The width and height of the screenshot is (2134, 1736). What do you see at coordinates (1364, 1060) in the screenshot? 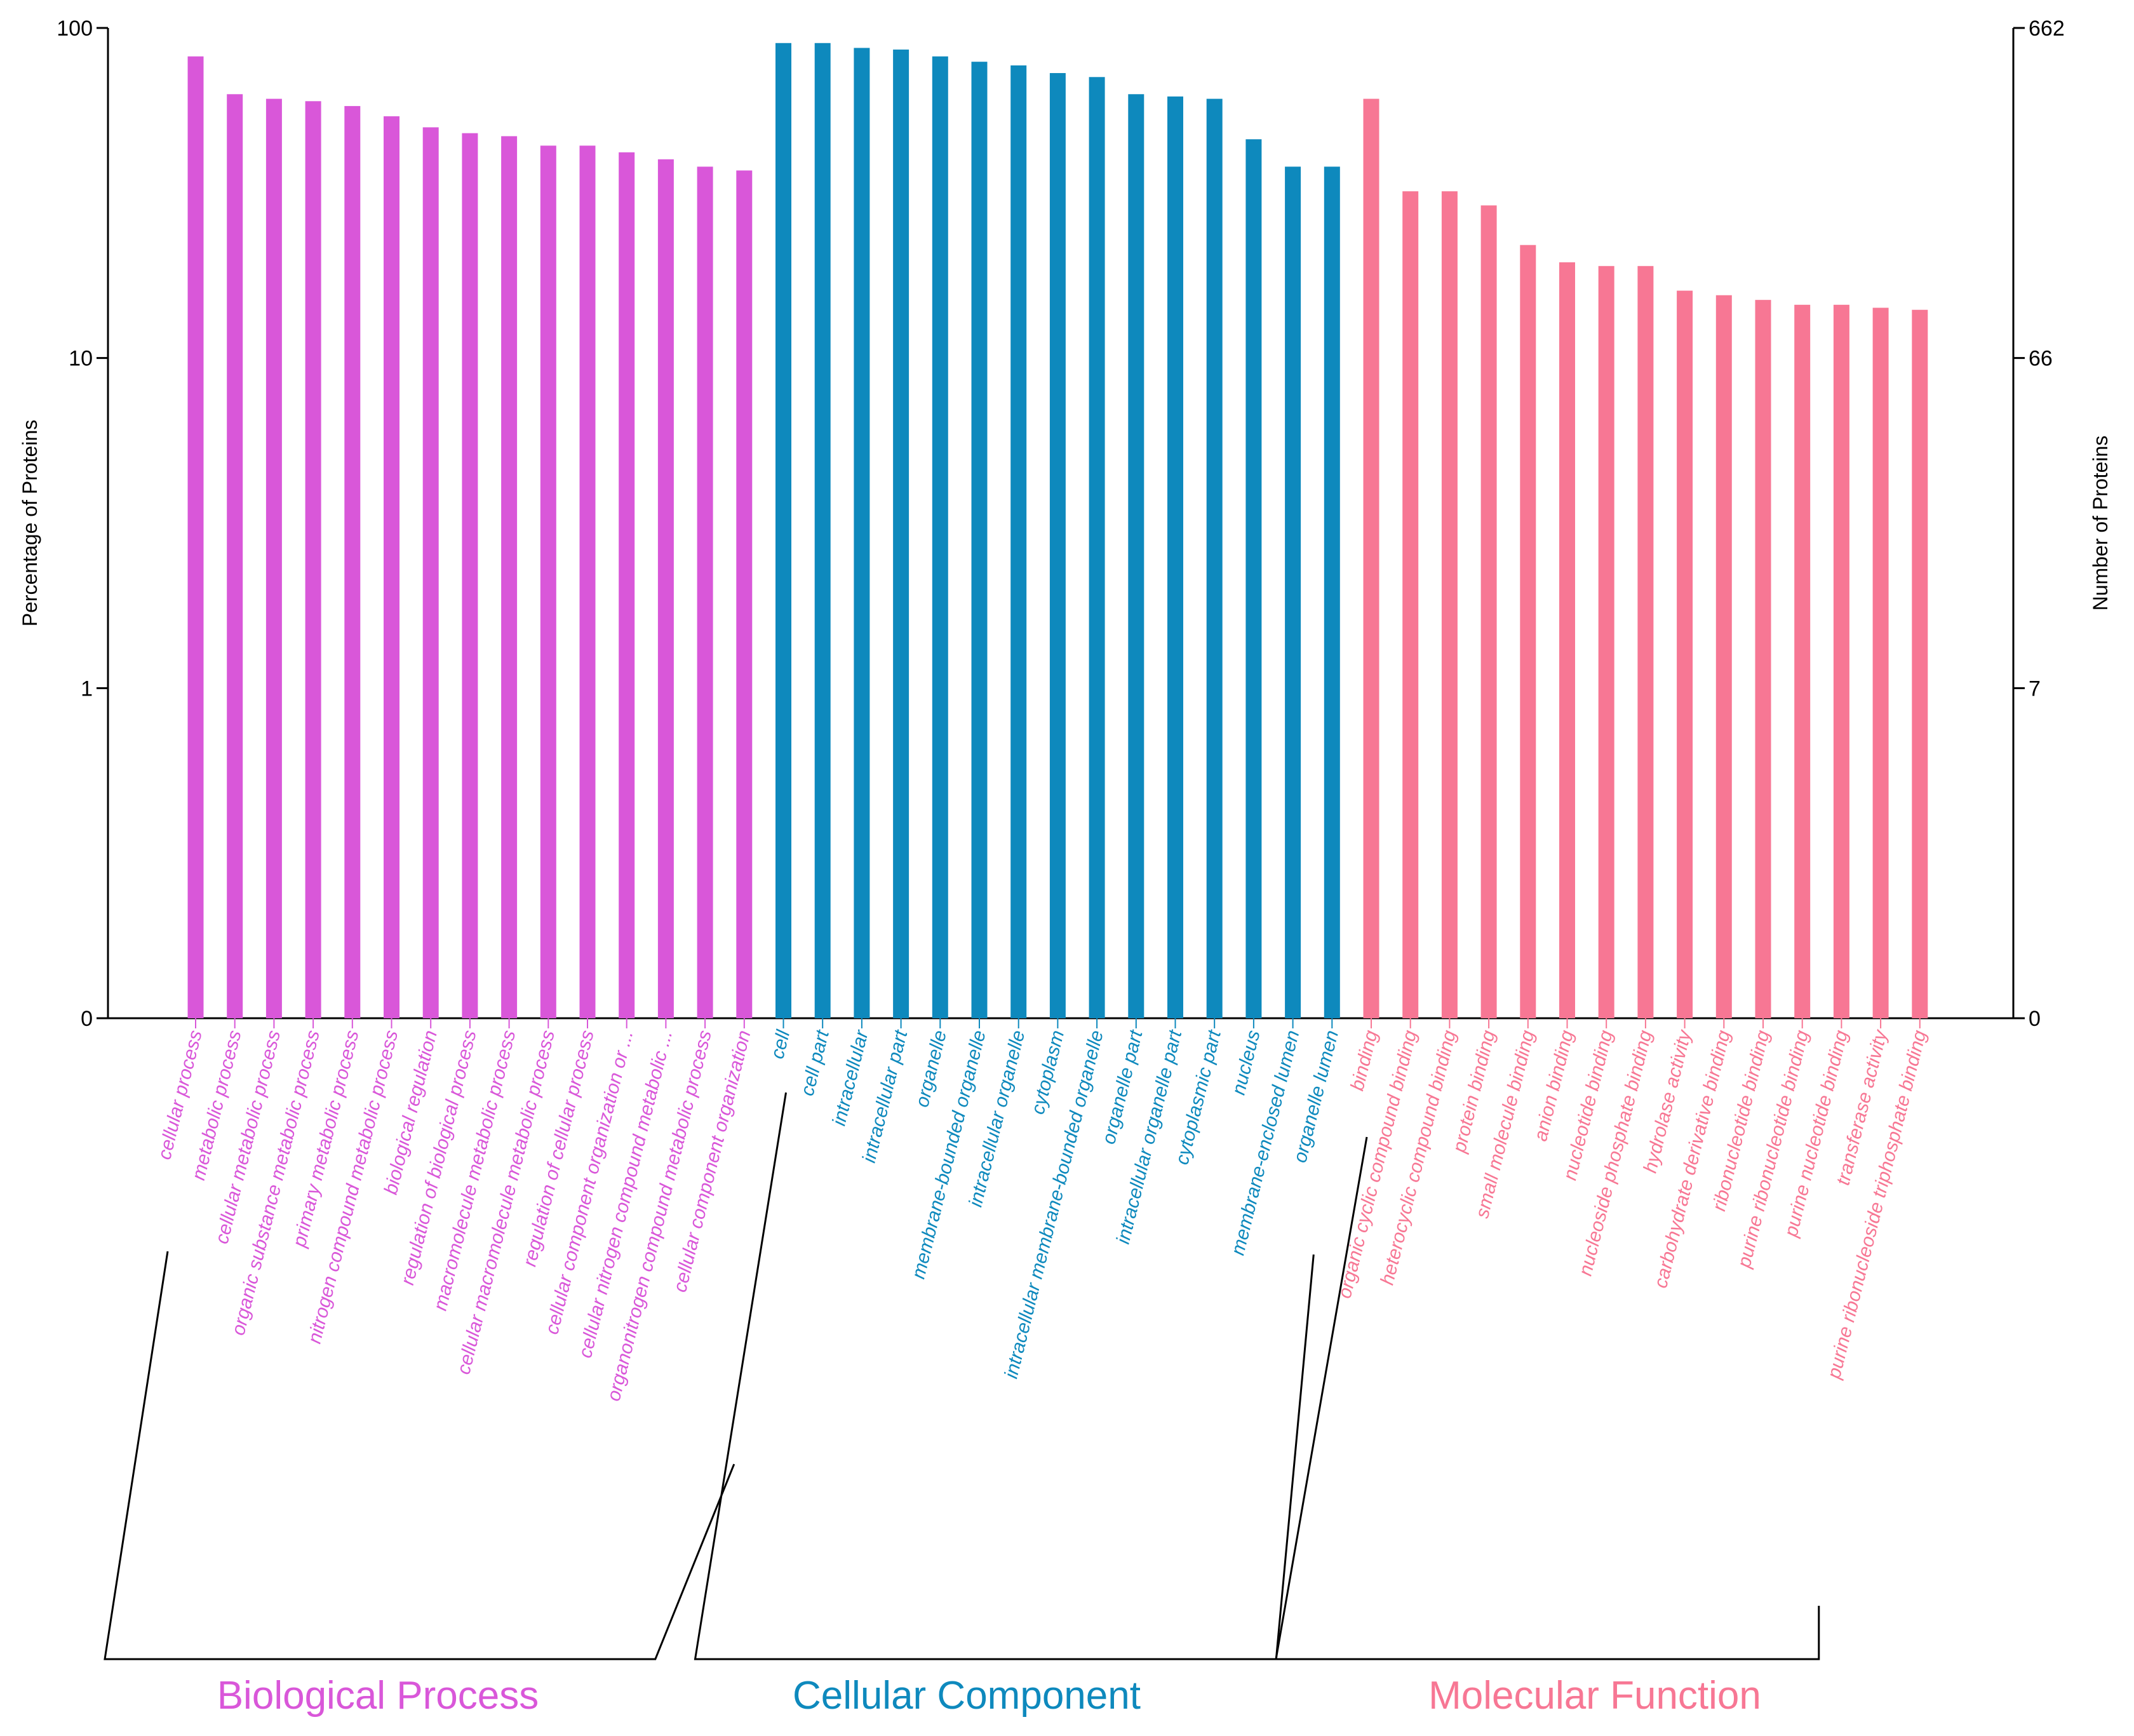
I see `category-label: binding` at bounding box center [1364, 1060].